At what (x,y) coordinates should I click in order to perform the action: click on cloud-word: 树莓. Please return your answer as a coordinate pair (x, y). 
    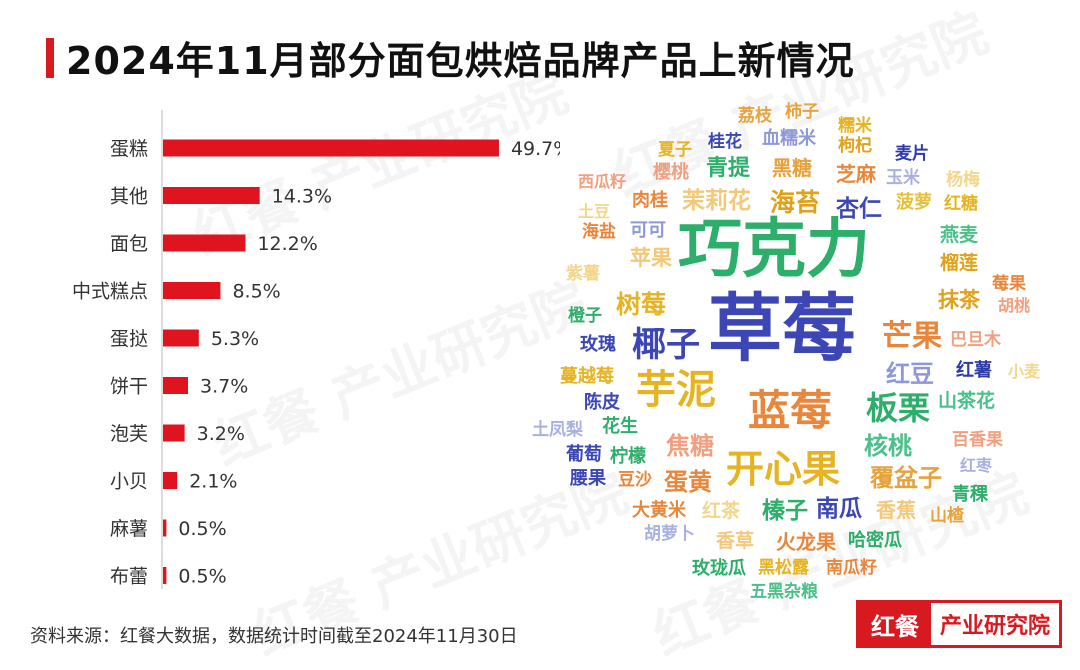
    Looking at the image, I should click on (641, 304).